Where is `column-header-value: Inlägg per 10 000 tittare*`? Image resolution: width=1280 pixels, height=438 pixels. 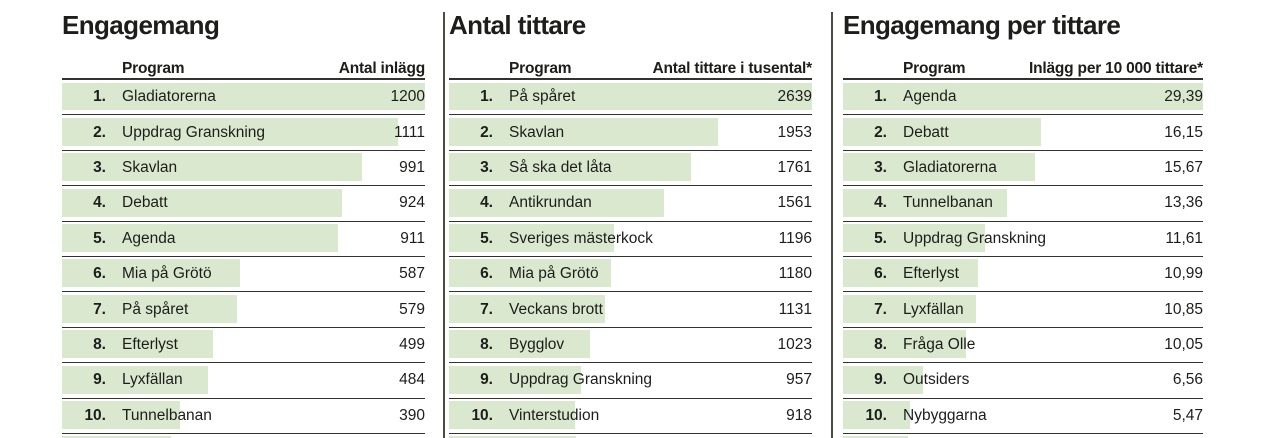 column-header-value: Inlägg per 10 000 tittare* is located at coordinates (1116, 68).